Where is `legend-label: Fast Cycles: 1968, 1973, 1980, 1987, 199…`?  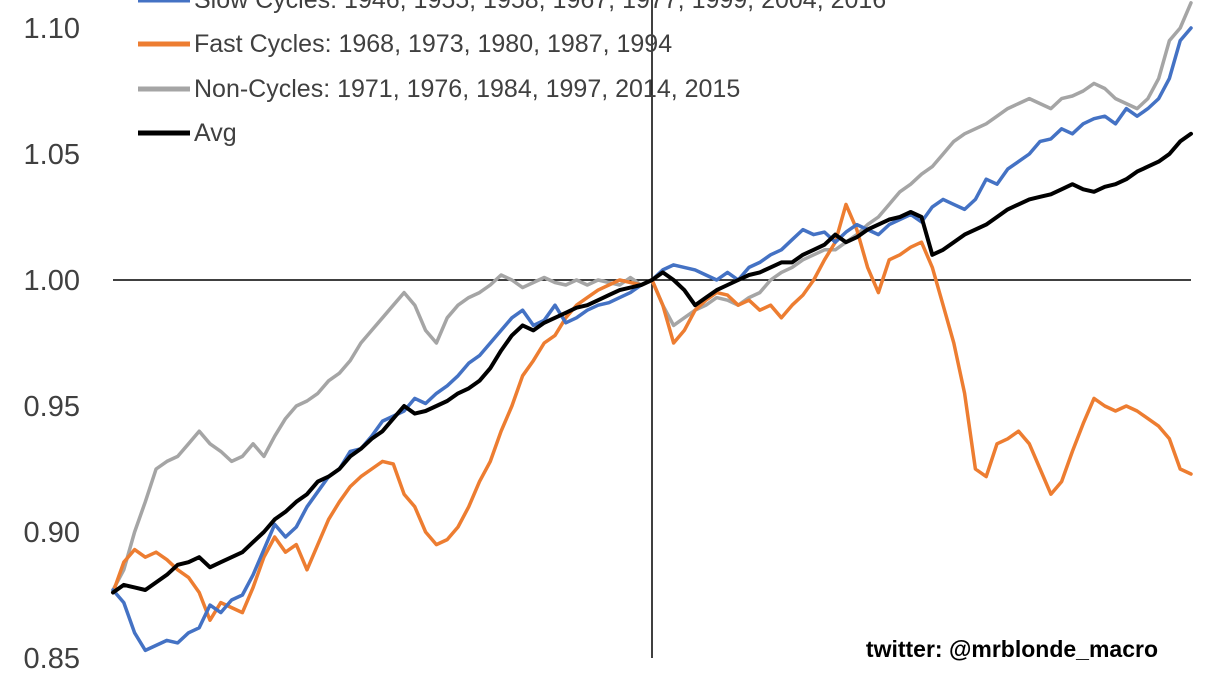
legend-label: Fast Cycles: 1968, 1973, 1980, 1987, 199… is located at coordinates (433, 44).